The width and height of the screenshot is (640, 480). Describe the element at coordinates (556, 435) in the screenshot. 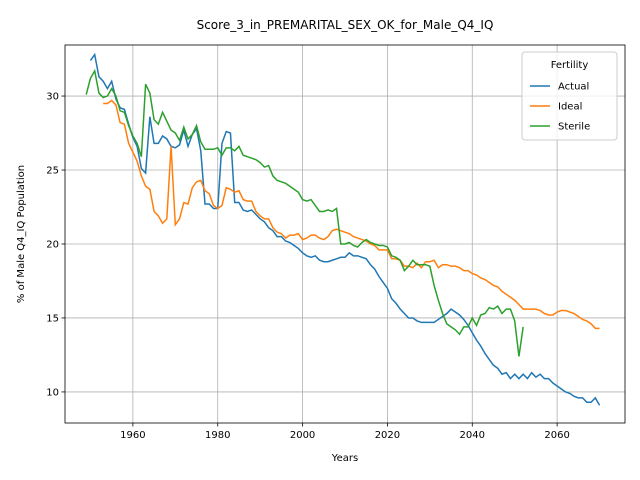

I see `x-tick-label: 2060` at that location.